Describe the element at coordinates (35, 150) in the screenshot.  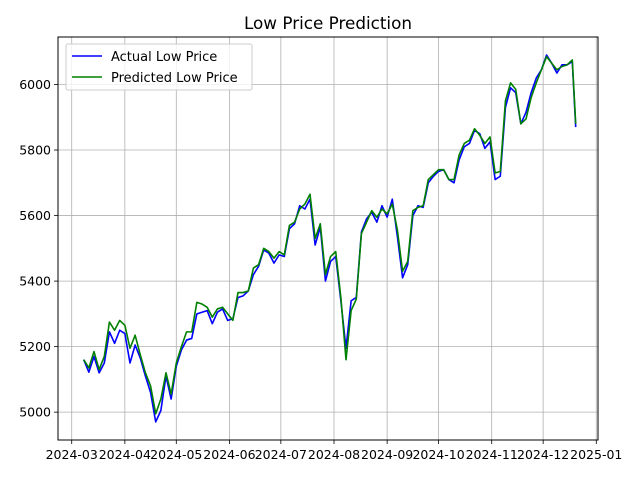
I see `y-tick-label: 5800` at that location.